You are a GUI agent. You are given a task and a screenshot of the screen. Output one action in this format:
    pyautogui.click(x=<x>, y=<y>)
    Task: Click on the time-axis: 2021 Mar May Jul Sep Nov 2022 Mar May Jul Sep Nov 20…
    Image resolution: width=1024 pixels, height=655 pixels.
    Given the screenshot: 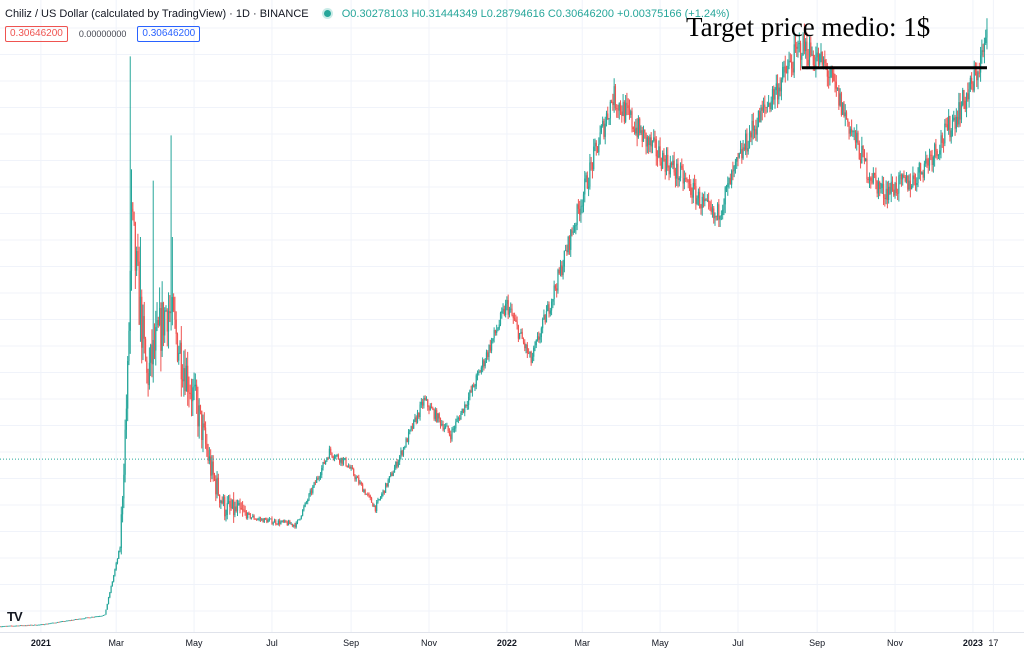 What is the action you would take?
    pyautogui.click(x=512, y=643)
    